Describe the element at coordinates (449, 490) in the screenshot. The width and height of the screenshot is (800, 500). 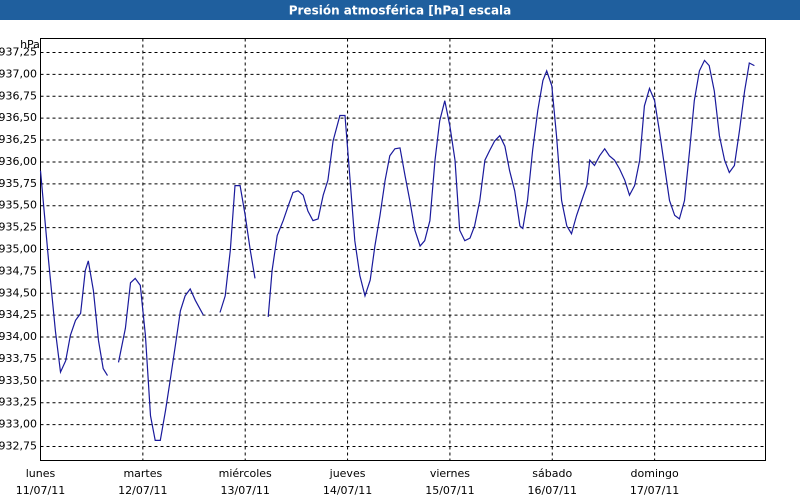
I see `x-tick-date: 15/07/11` at that location.